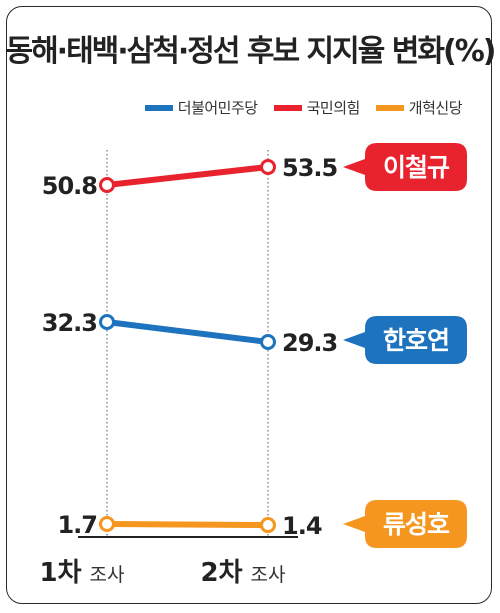 The image size is (500, 613). I want to click on legend-label-ppp: 국민의힘, so click(333, 108).